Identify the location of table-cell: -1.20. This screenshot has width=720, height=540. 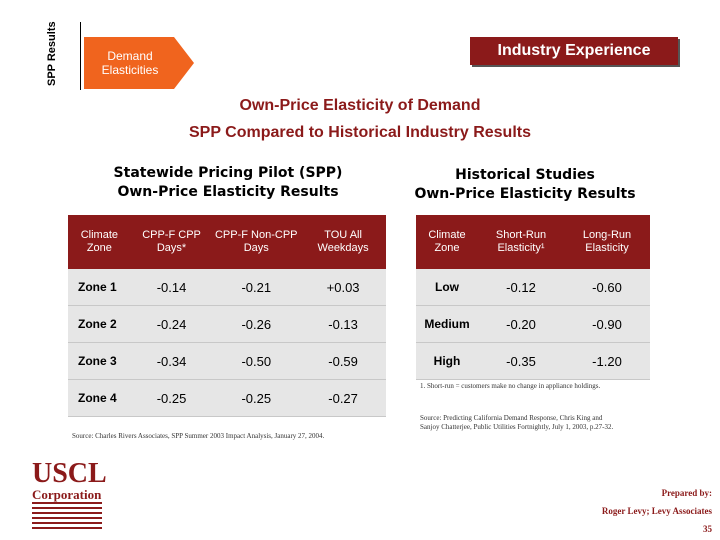
(607, 361).